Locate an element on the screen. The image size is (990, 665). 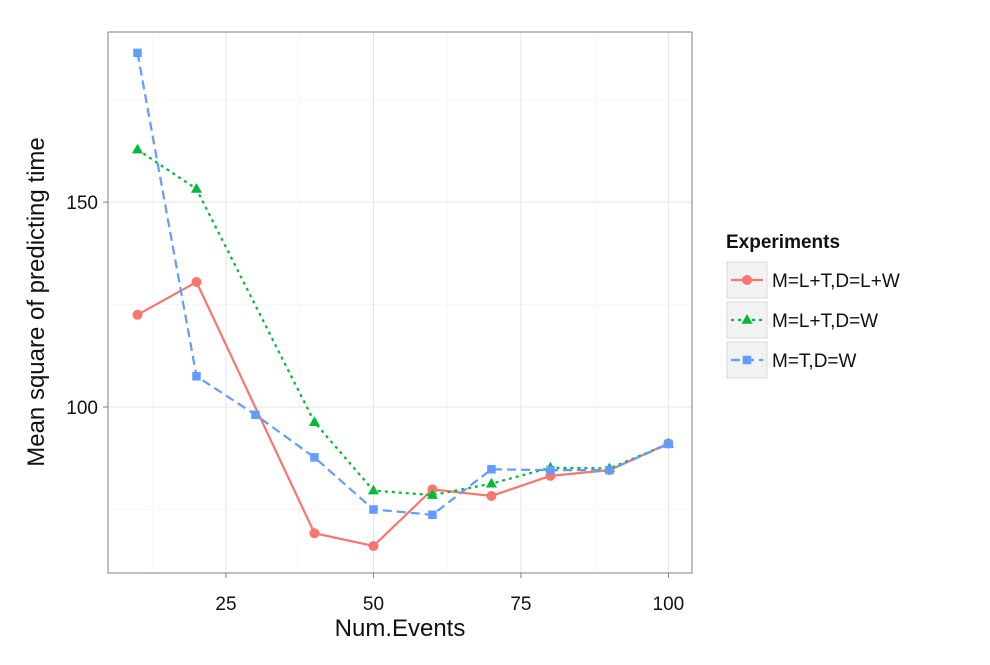
legend-label: M=T,D=W is located at coordinates (814, 361).